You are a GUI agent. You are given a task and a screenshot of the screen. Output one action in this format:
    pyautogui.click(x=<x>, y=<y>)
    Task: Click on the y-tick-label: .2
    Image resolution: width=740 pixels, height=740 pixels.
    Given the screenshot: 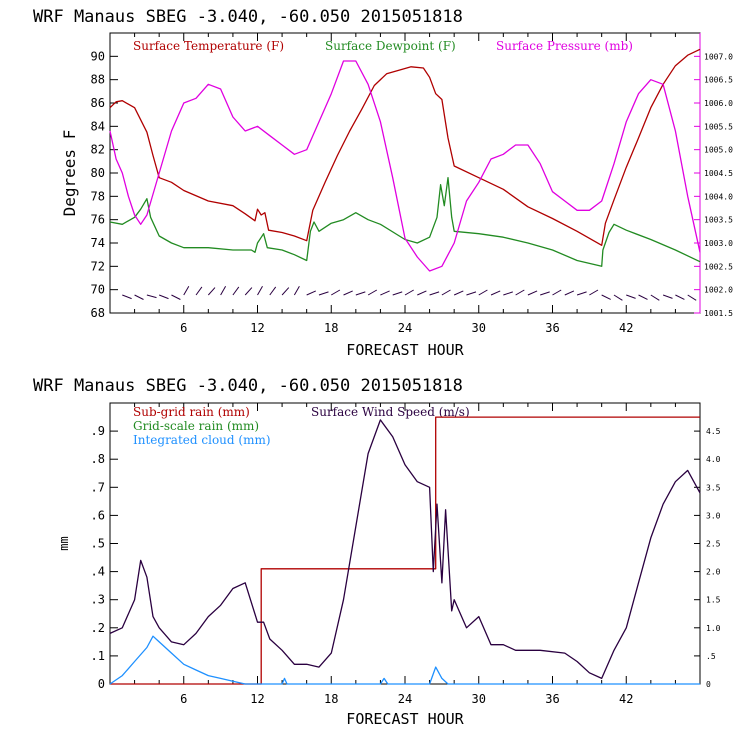 What is the action you would take?
    pyautogui.click(x=98, y=628)
    